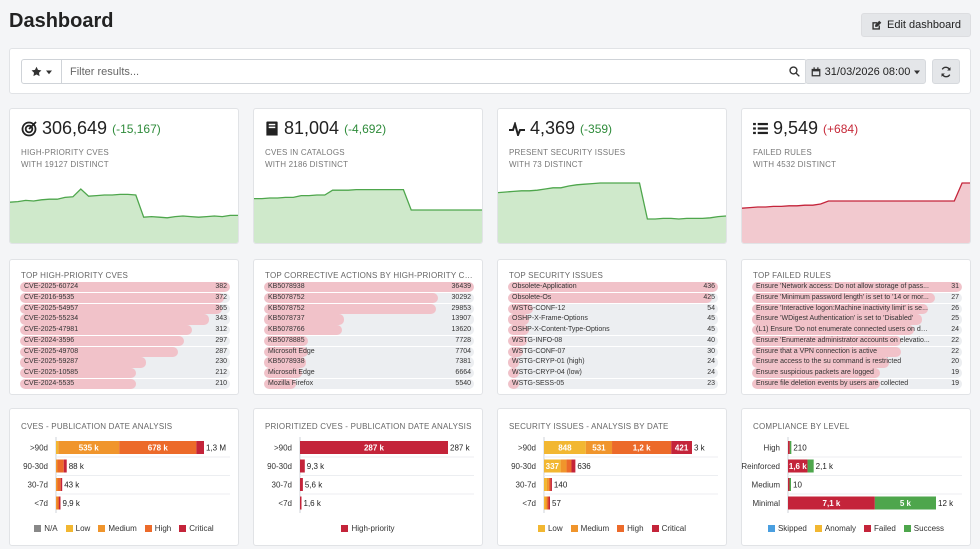 The image size is (980, 549). I want to click on list-item: KB5078885 7728, so click(369, 341).